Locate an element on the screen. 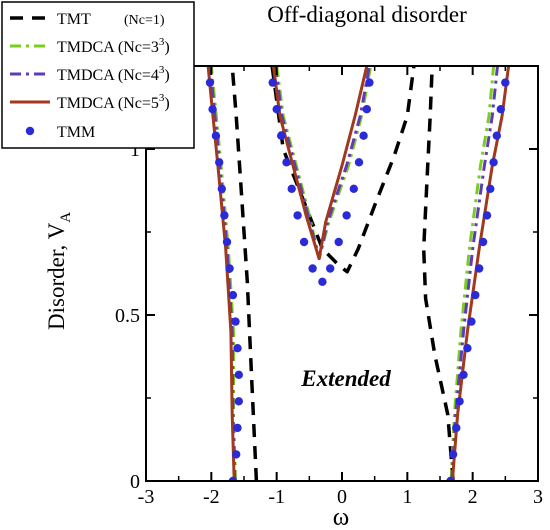 This screenshot has width=550, height=530. legend-label: TMDCA (Nc=43) is located at coordinates (113, 74).